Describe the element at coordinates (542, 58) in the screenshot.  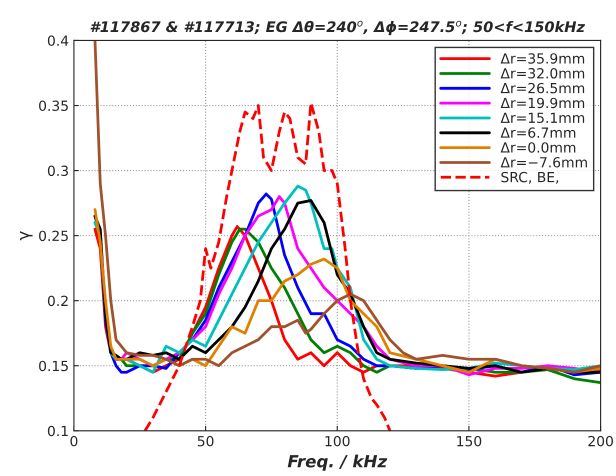
I see `legend-label: Δr=35.9mm` at that location.